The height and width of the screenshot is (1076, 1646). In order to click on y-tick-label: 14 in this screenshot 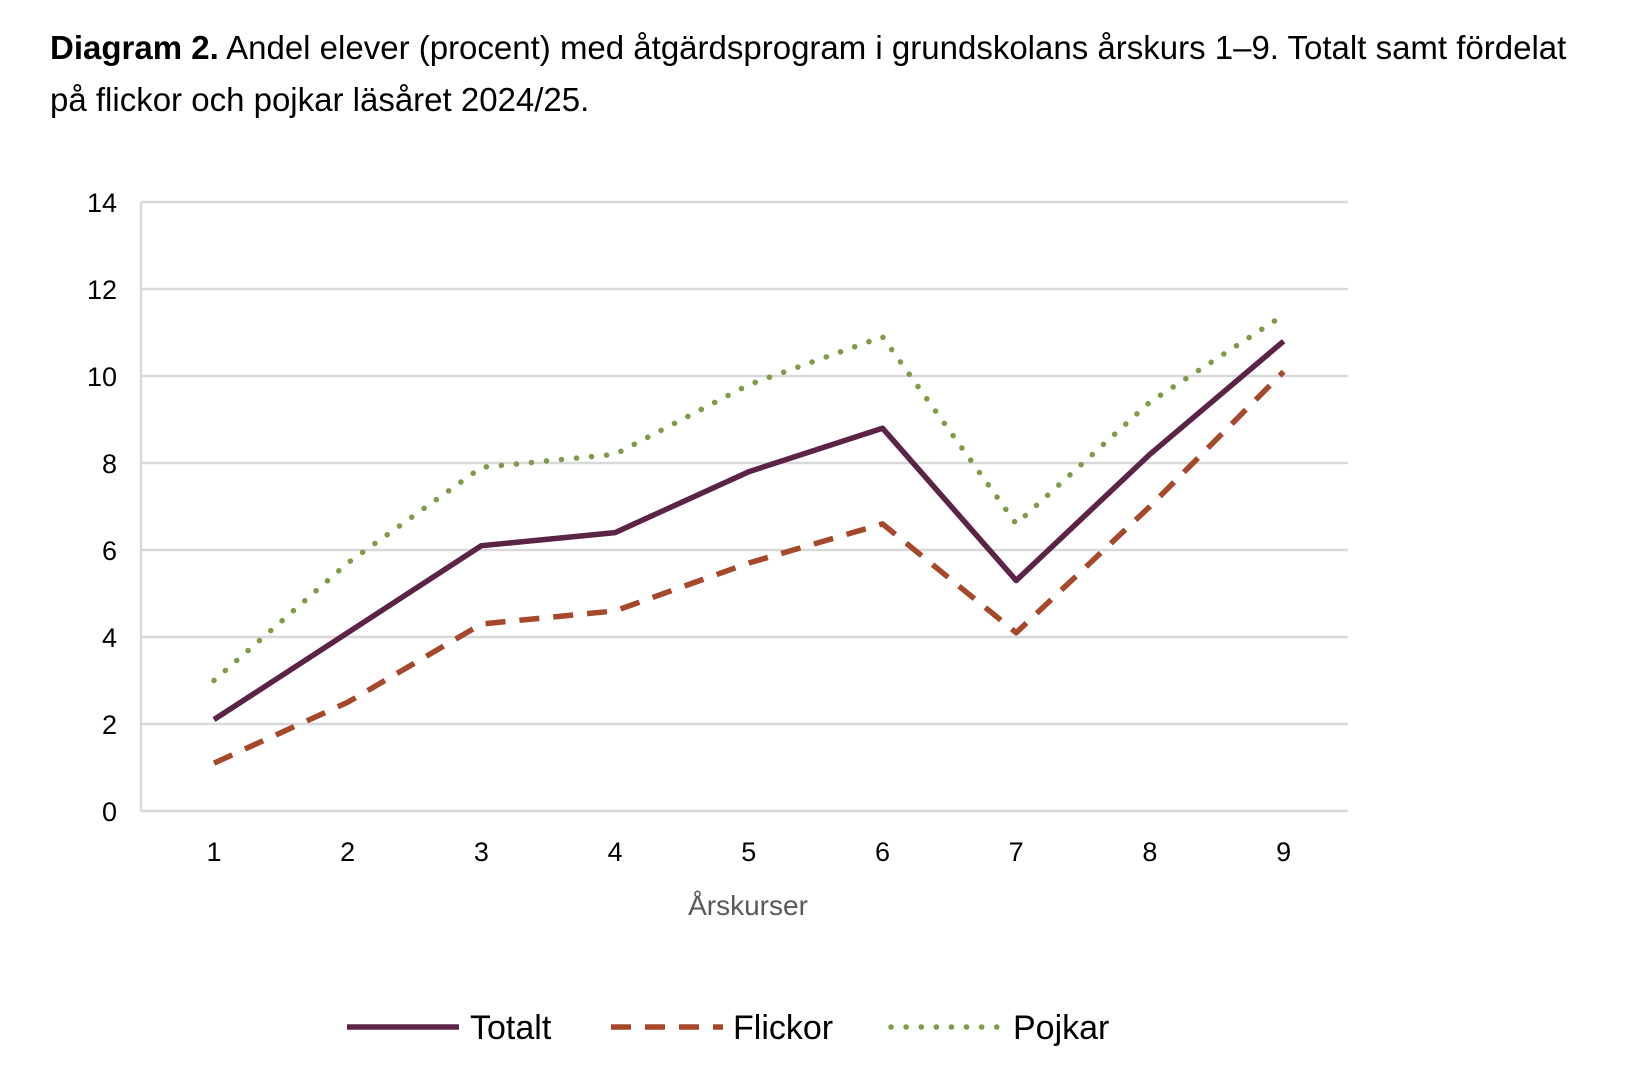, I will do `click(102, 203)`.